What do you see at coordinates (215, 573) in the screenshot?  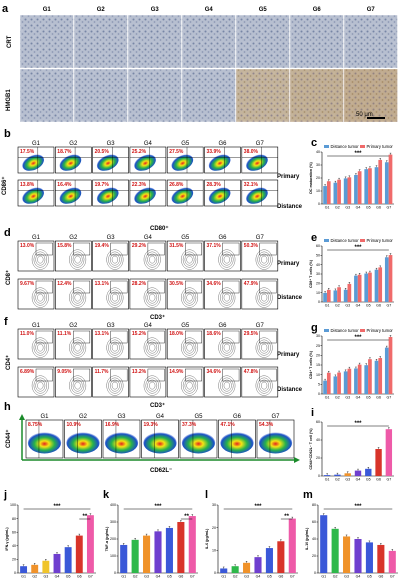 I see `chart-l-ytick-label-0: 0` at bounding box center [215, 573].